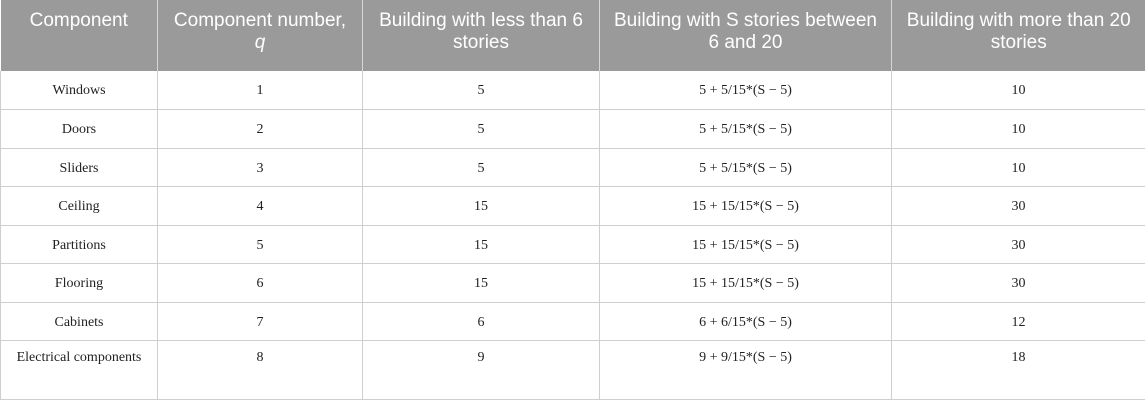 This screenshot has width=1145, height=400. I want to click on cell-number: 3, so click(260, 167).